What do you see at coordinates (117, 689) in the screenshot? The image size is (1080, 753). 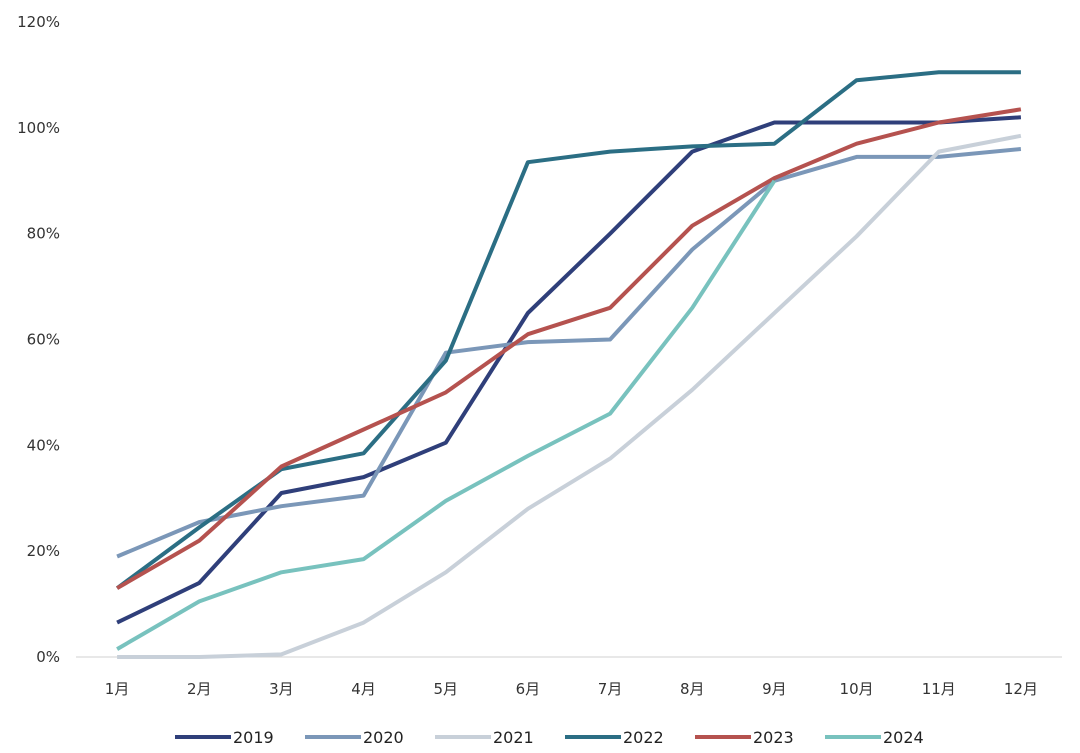 I see `x-tick-label: 1月` at bounding box center [117, 689].